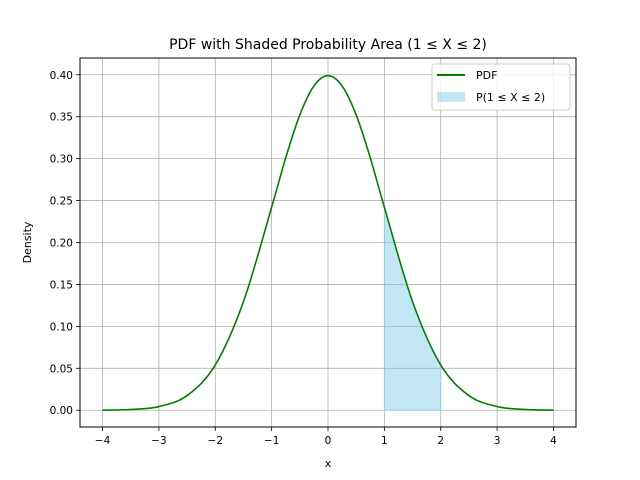 The height and width of the screenshot is (480, 640). What do you see at coordinates (61, 411) in the screenshot?
I see `y-tick-label: 0.00` at bounding box center [61, 411].